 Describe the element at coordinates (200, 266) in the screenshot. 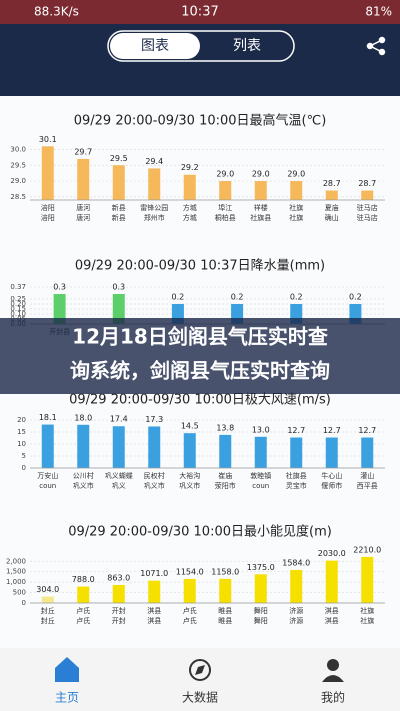

I see `chart-title: 09/29 20:00-09/30 10:37日降水量(mm)` at that location.